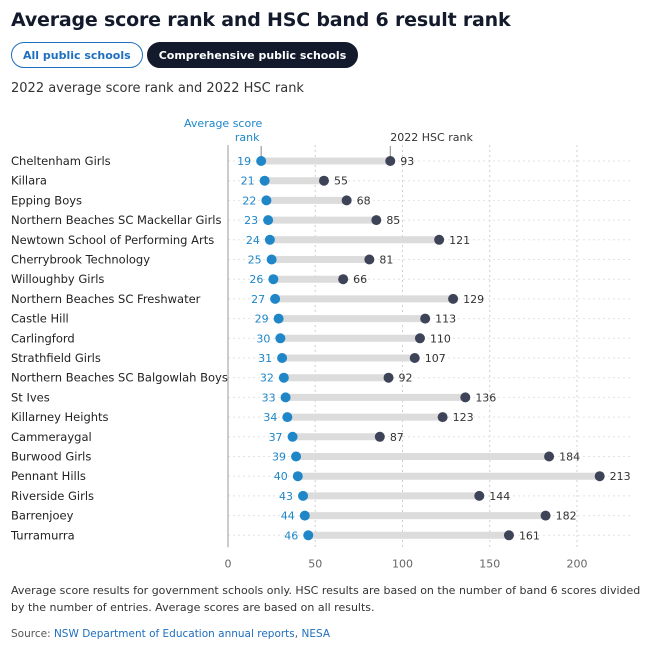 The height and width of the screenshot is (655, 650). I want to click on average-rank-value: 25, so click(255, 260).